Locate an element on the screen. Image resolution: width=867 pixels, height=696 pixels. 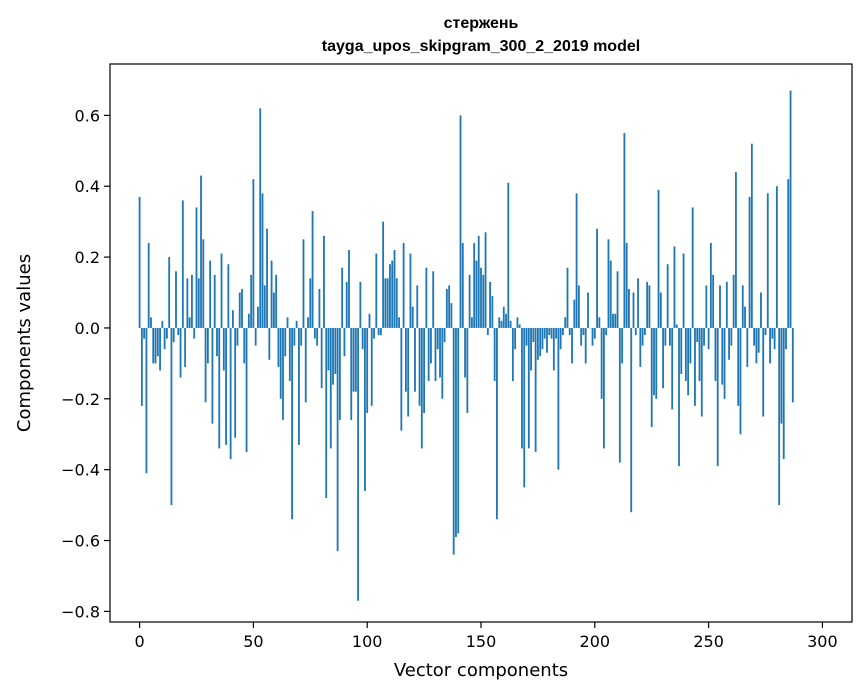
y-tick-label-7: 0.6 is located at coordinates (87, 115).